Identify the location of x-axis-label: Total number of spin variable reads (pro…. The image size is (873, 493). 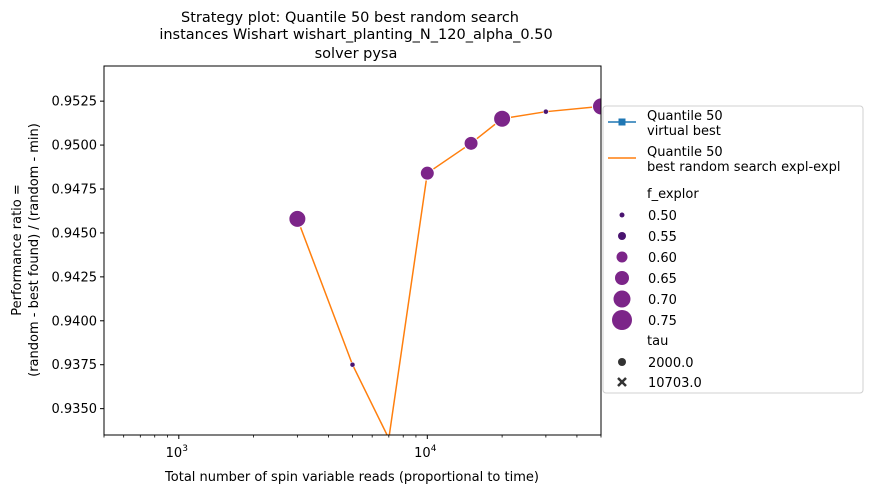
(351, 477).